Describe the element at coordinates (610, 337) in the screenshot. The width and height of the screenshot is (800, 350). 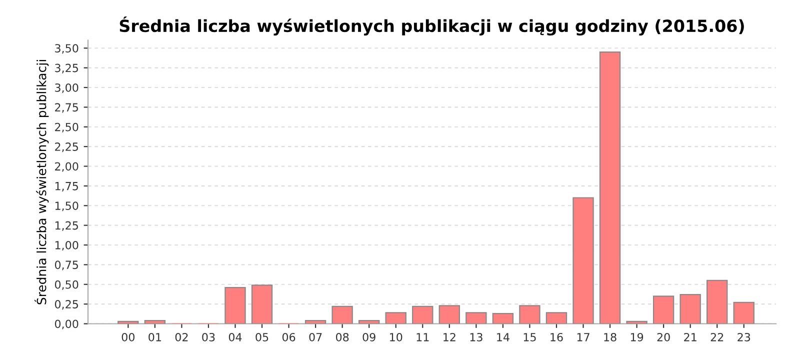
I see `x-tick-label: 18` at that location.